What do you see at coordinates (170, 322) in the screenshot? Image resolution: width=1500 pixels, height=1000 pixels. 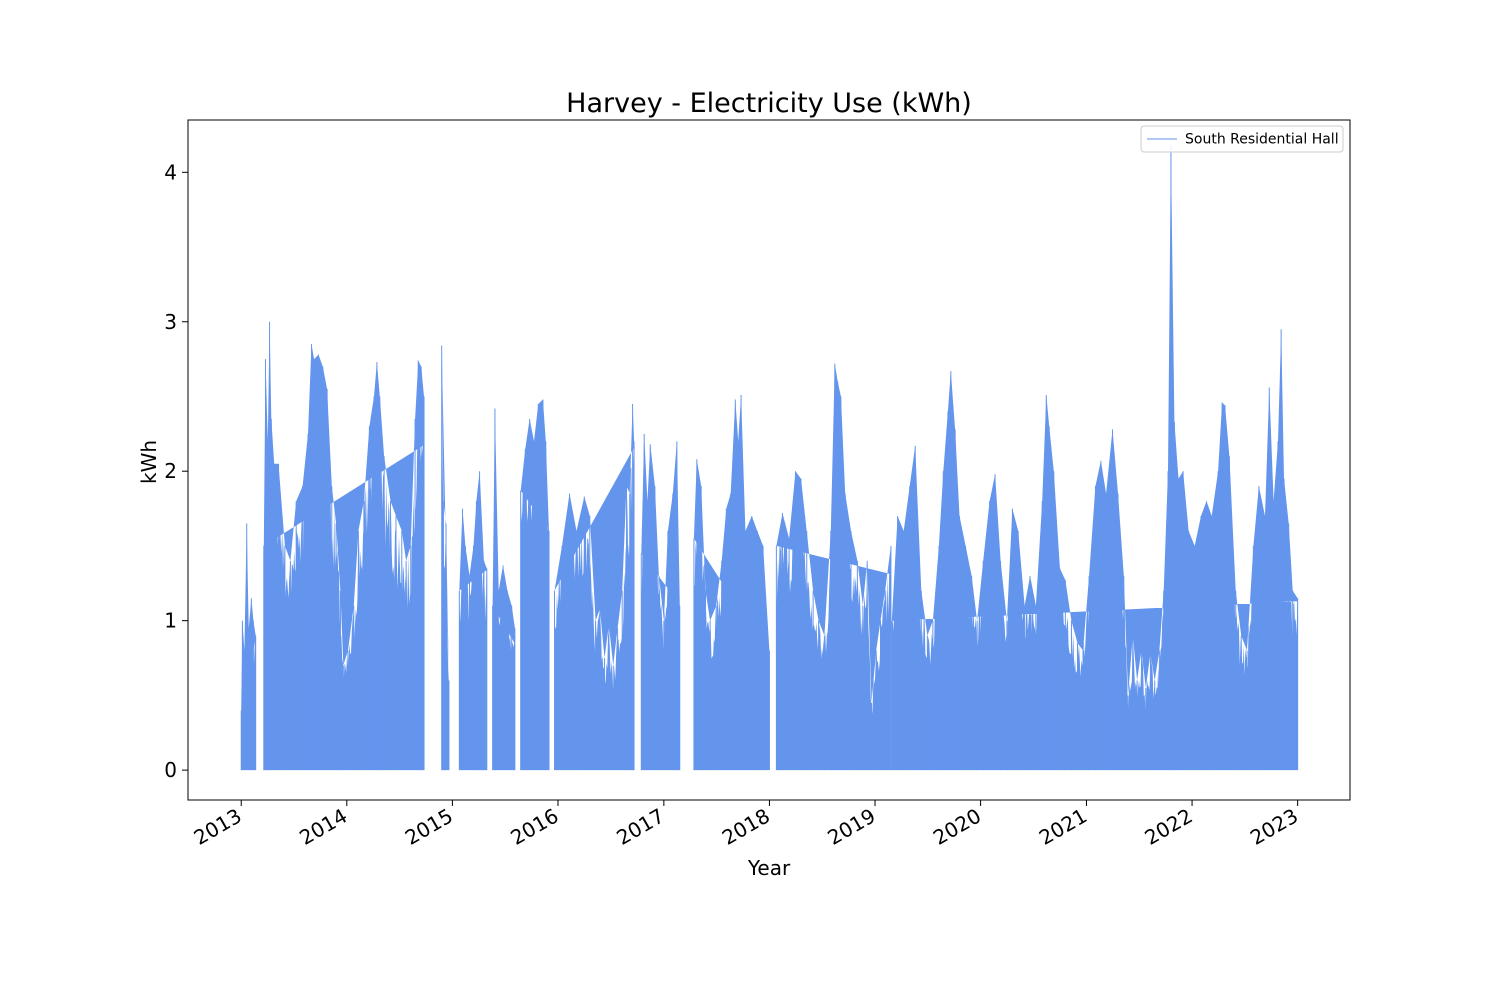 I see `y-tick-label: 3` at bounding box center [170, 322].